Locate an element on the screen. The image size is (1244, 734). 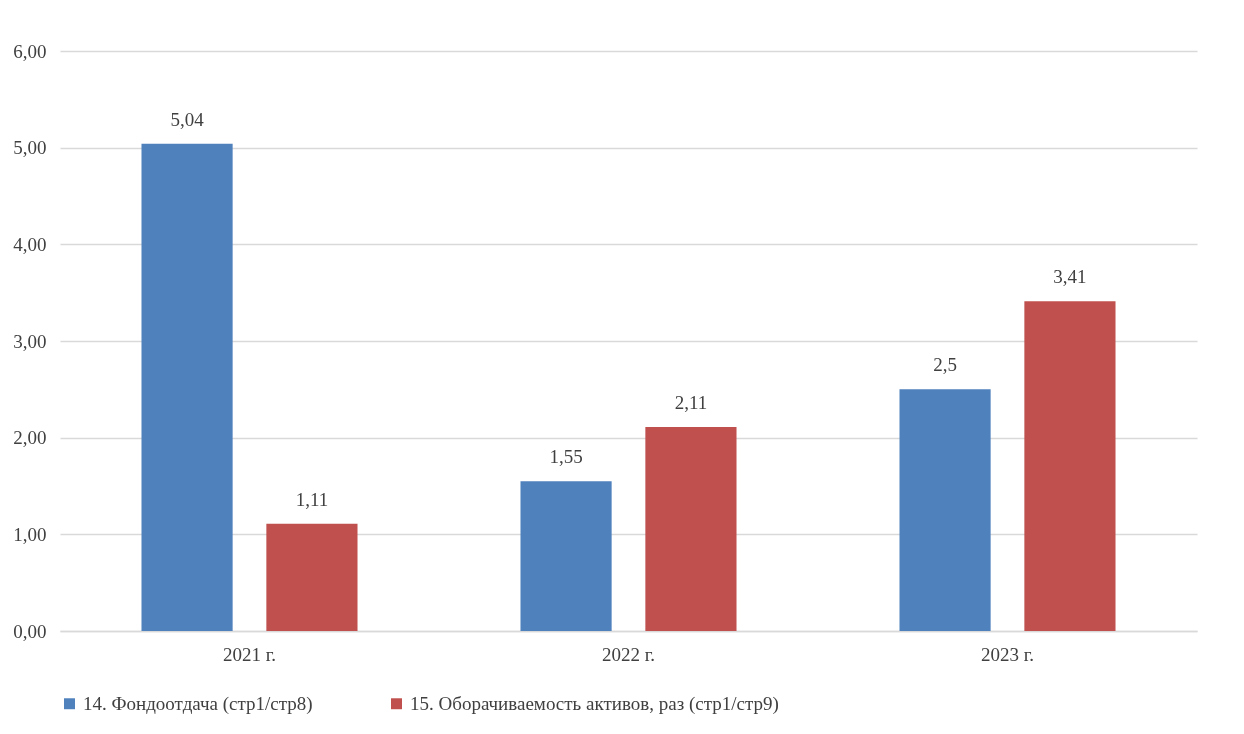
y-tick-label: 0,00 is located at coordinates (30, 631).